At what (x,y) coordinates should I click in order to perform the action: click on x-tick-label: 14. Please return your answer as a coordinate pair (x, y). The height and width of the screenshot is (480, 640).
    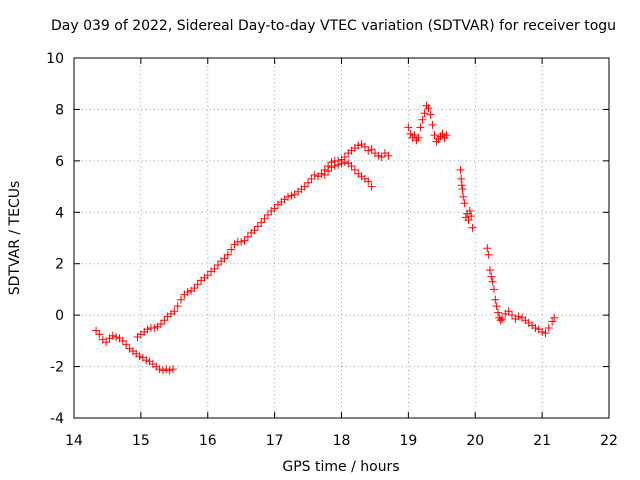
    Looking at the image, I should click on (74, 441).